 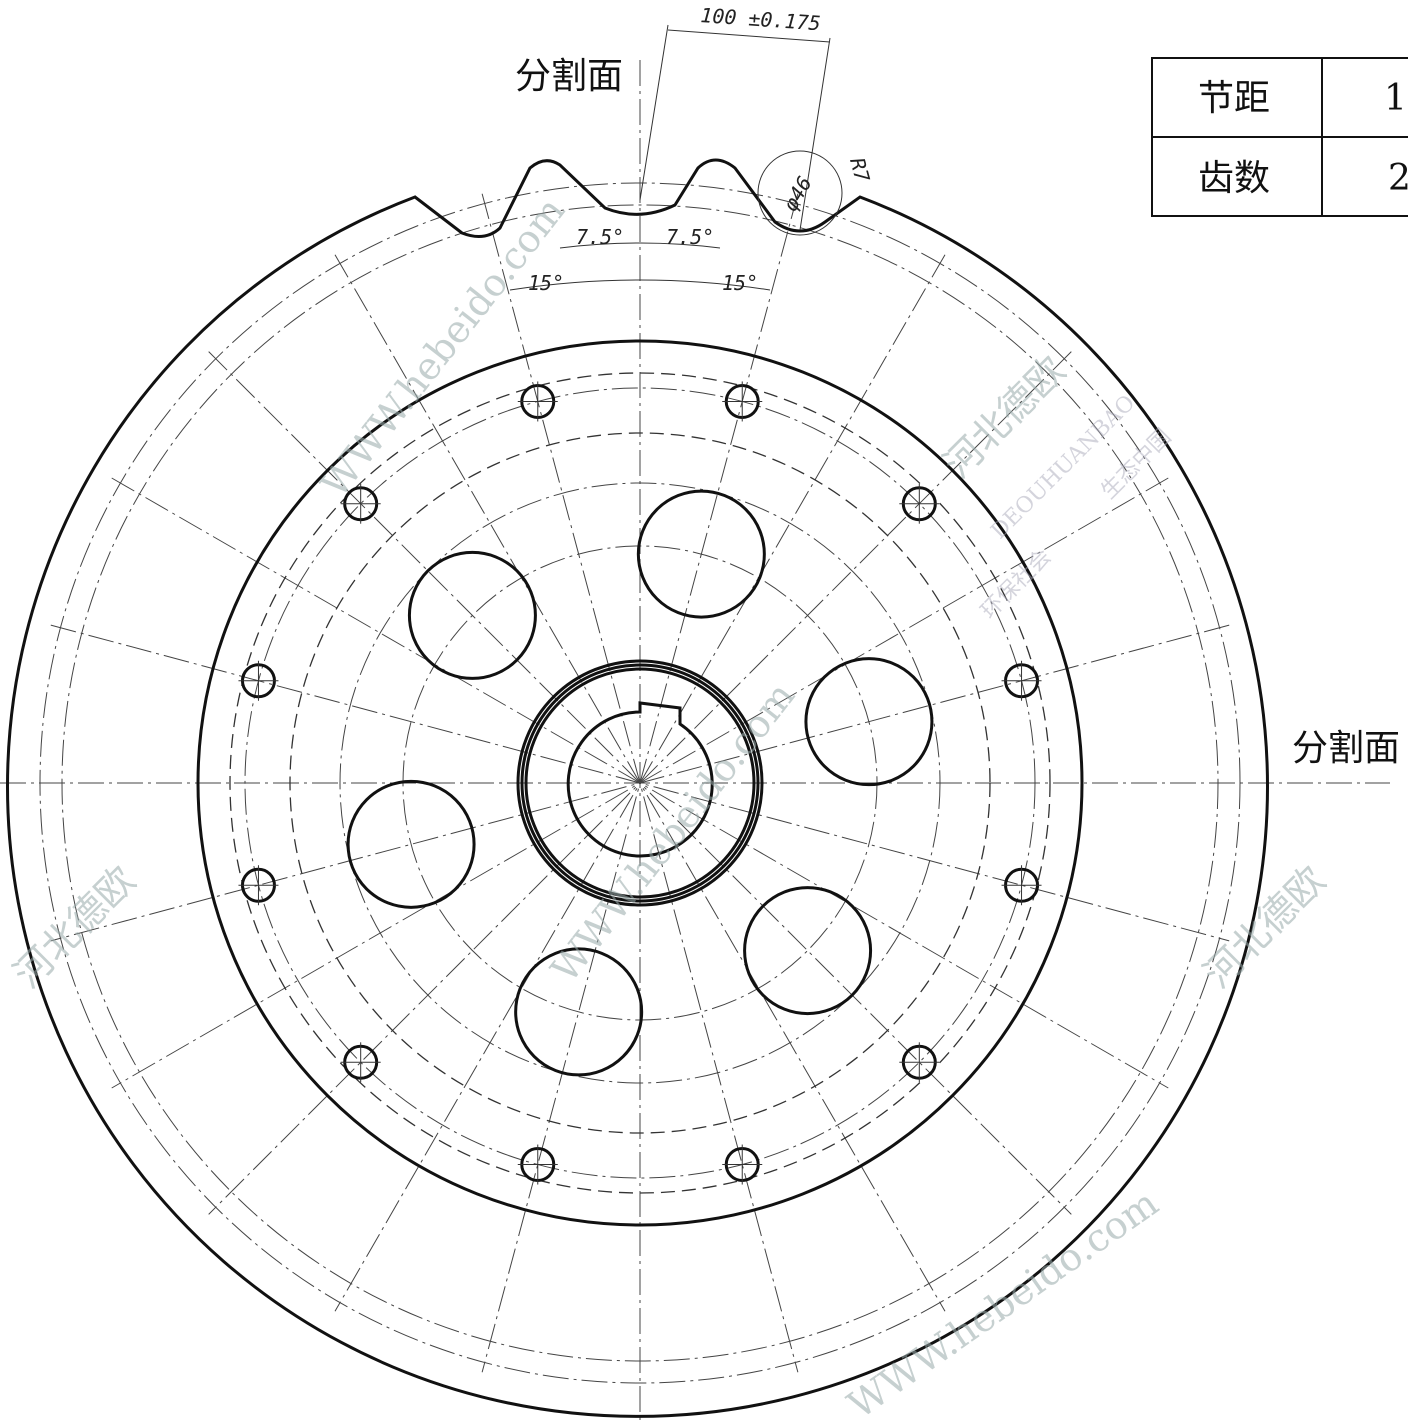 I want to click on hub-circle, so click(x=640, y=783).